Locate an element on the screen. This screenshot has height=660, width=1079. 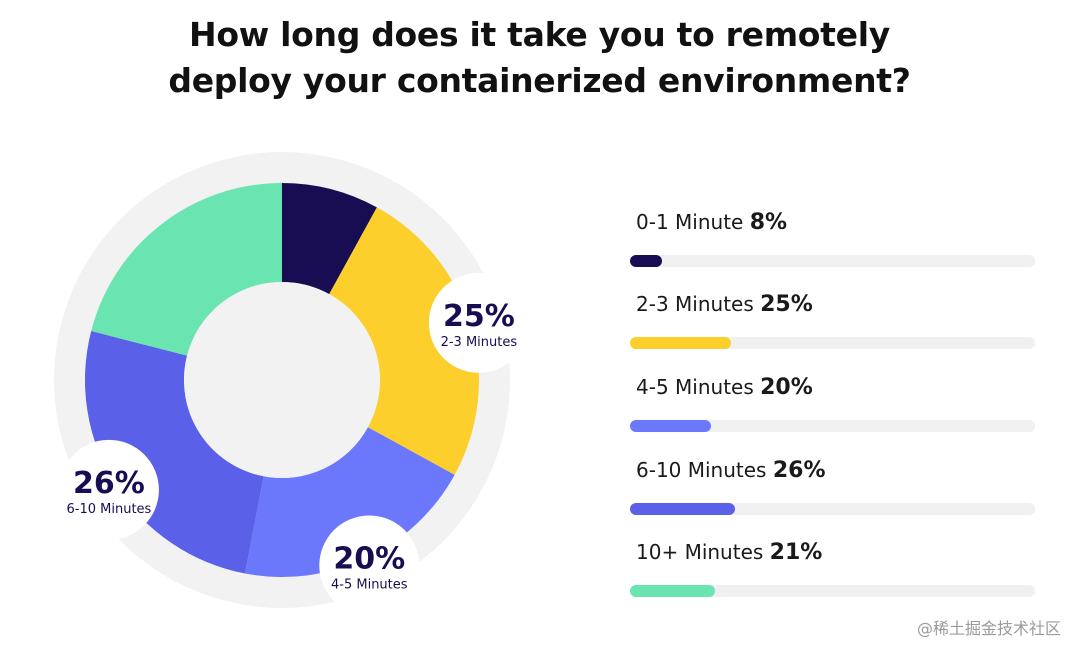
legend-item-text: 6-10 Minutes 26% is located at coordinates (731, 470).